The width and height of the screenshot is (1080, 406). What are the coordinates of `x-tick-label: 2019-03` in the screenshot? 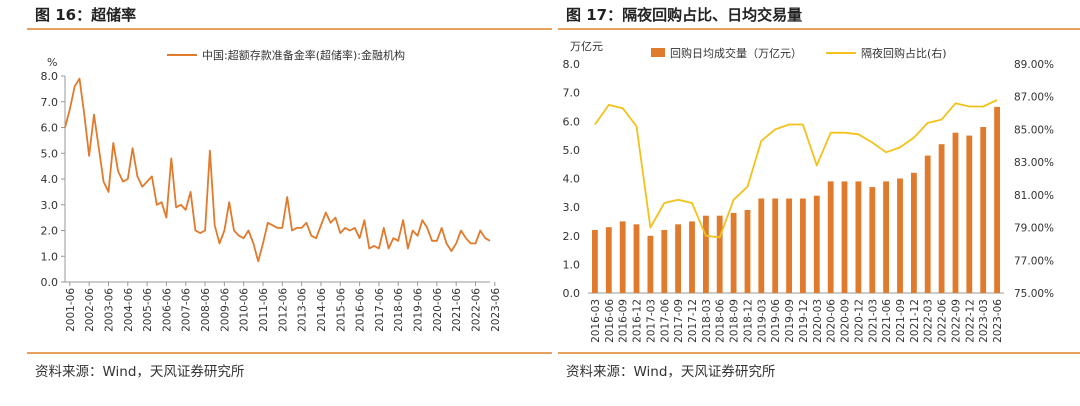 It's located at (762, 321).